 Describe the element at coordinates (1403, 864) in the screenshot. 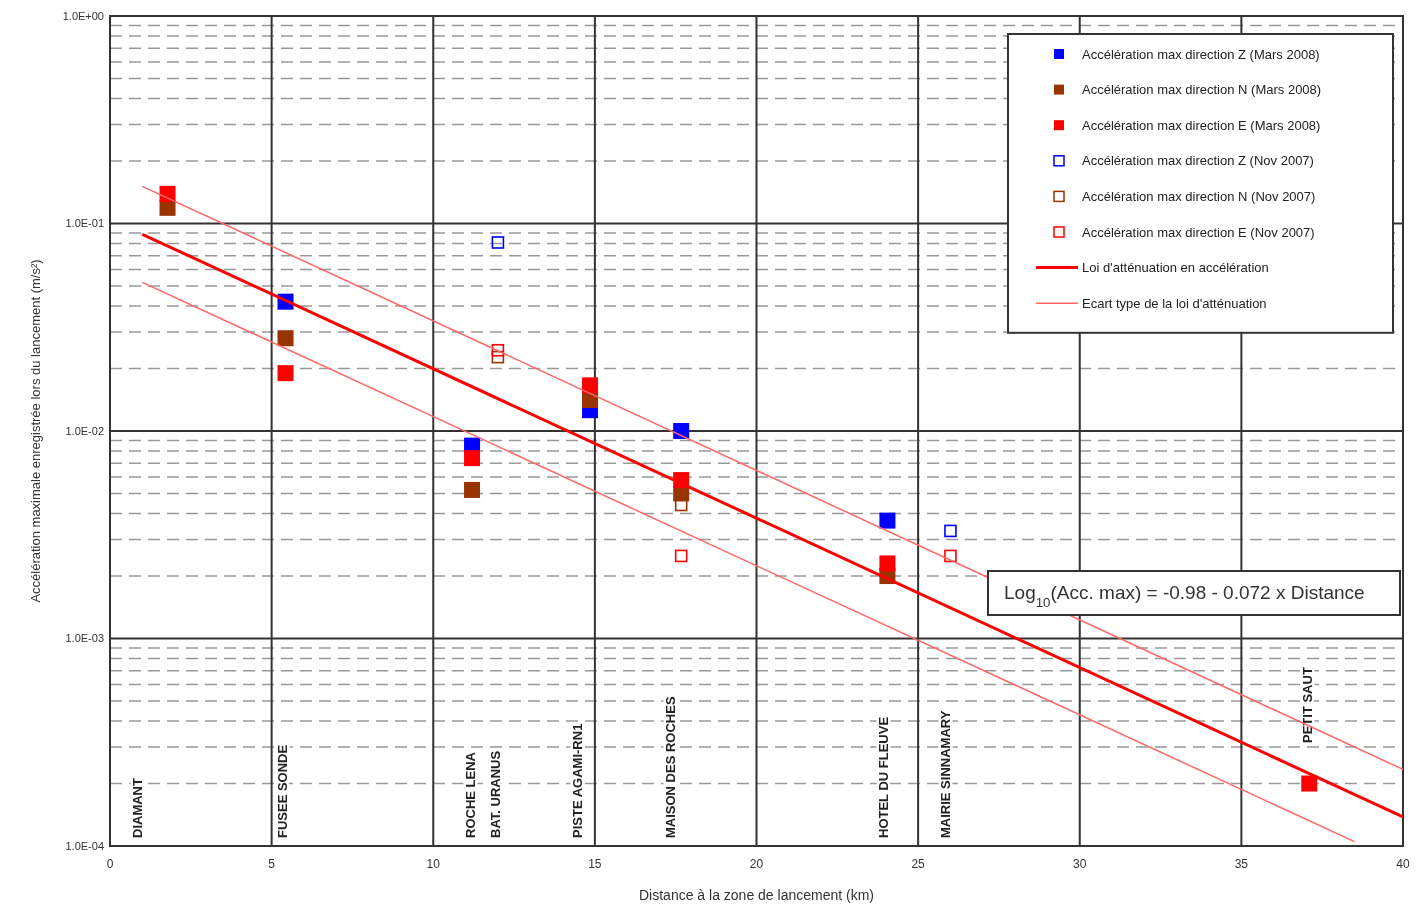

I see `x-tick-label: 40` at that location.